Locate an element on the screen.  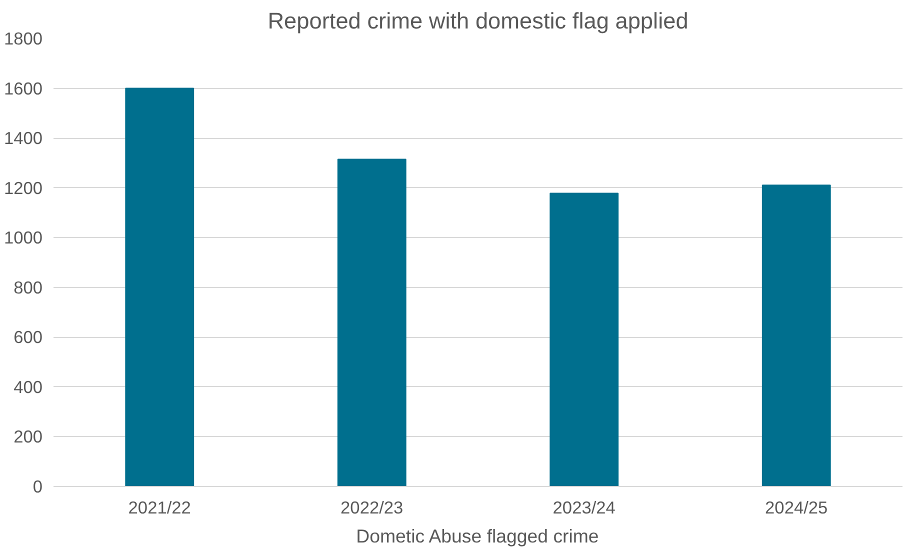
x-tick-label: 2024/25 is located at coordinates (796, 508).